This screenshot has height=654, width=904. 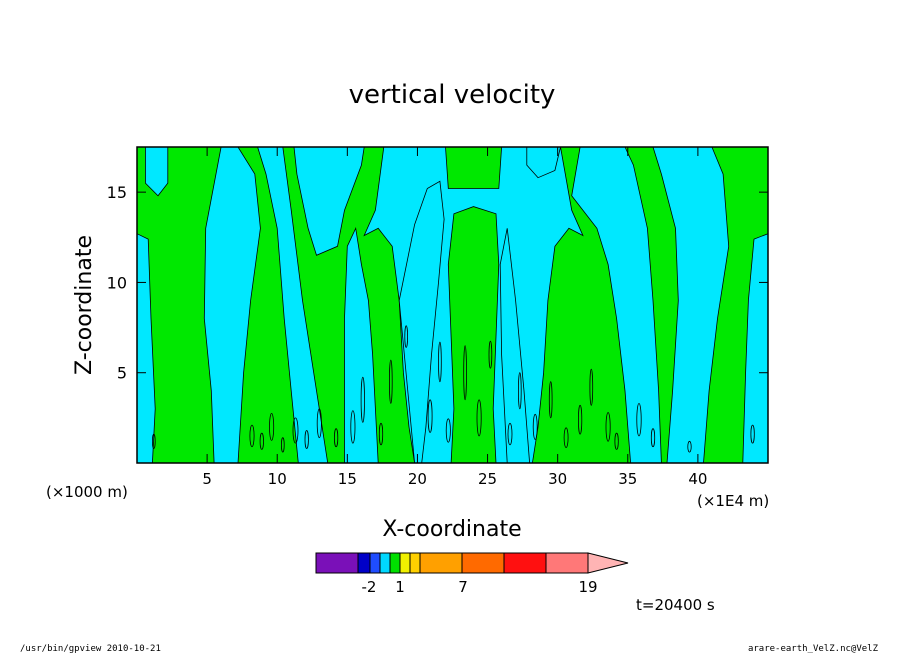 What do you see at coordinates (277, 479) in the screenshot?
I see `x-tick-label: 10` at bounding box center [277, 479].